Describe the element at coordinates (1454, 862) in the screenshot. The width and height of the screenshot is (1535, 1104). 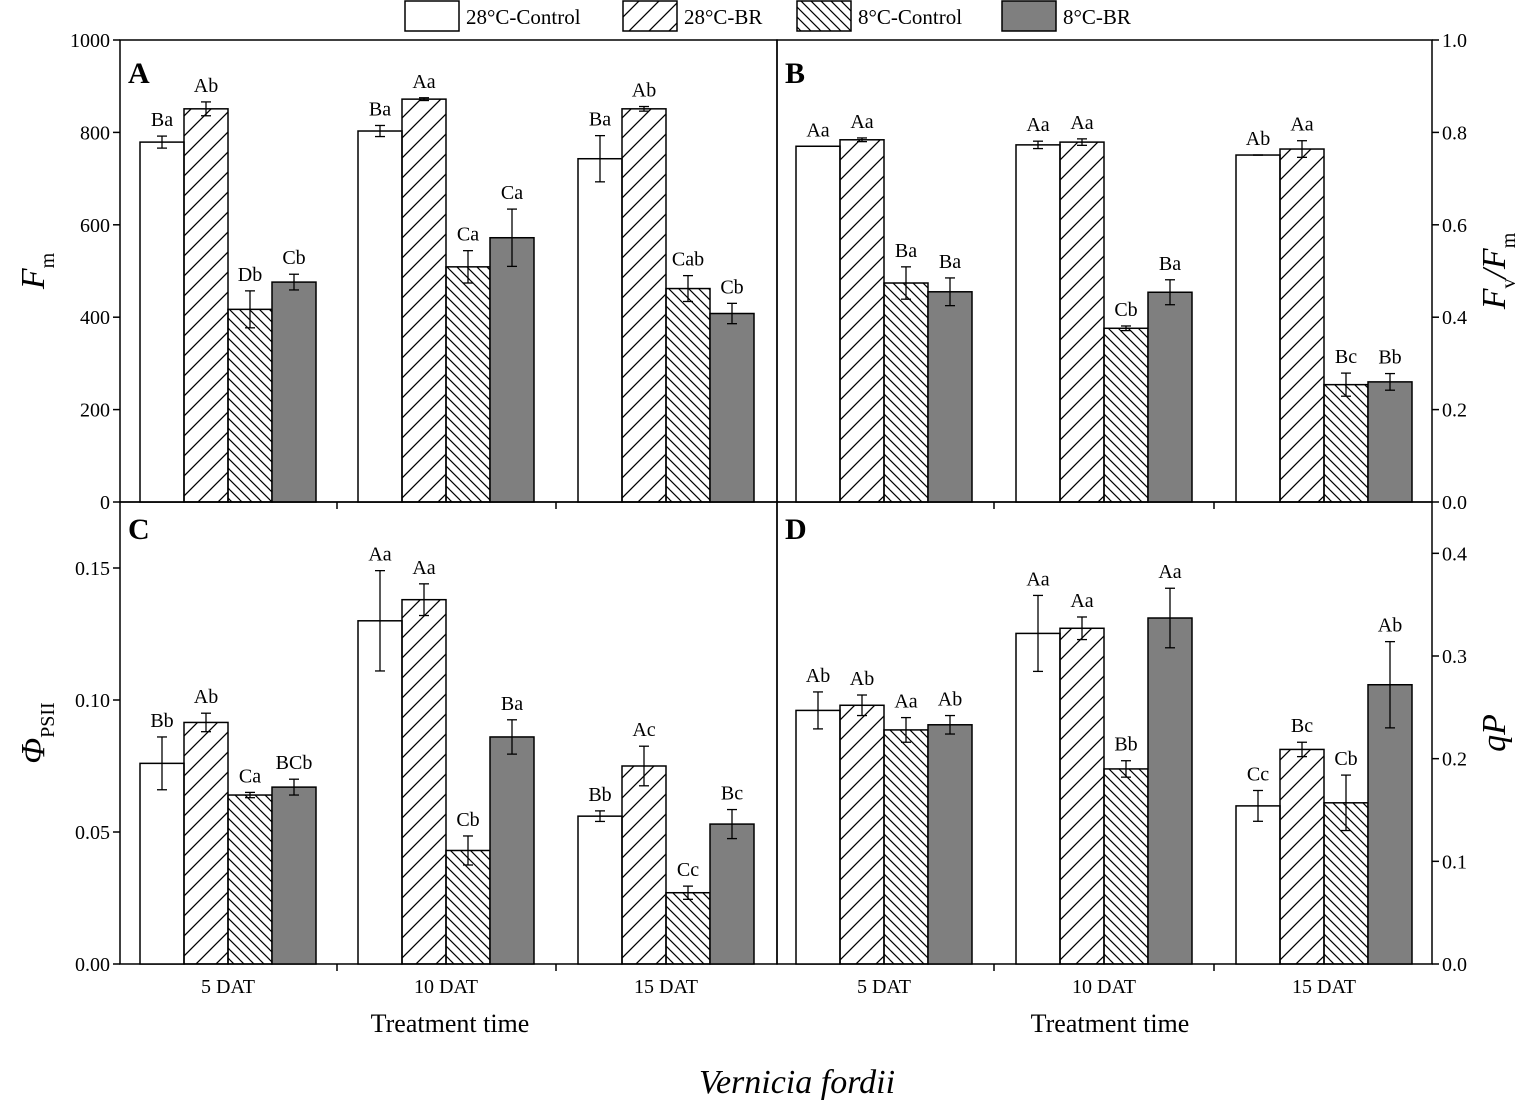
I see `y-tick-label: 0.1` at that location.